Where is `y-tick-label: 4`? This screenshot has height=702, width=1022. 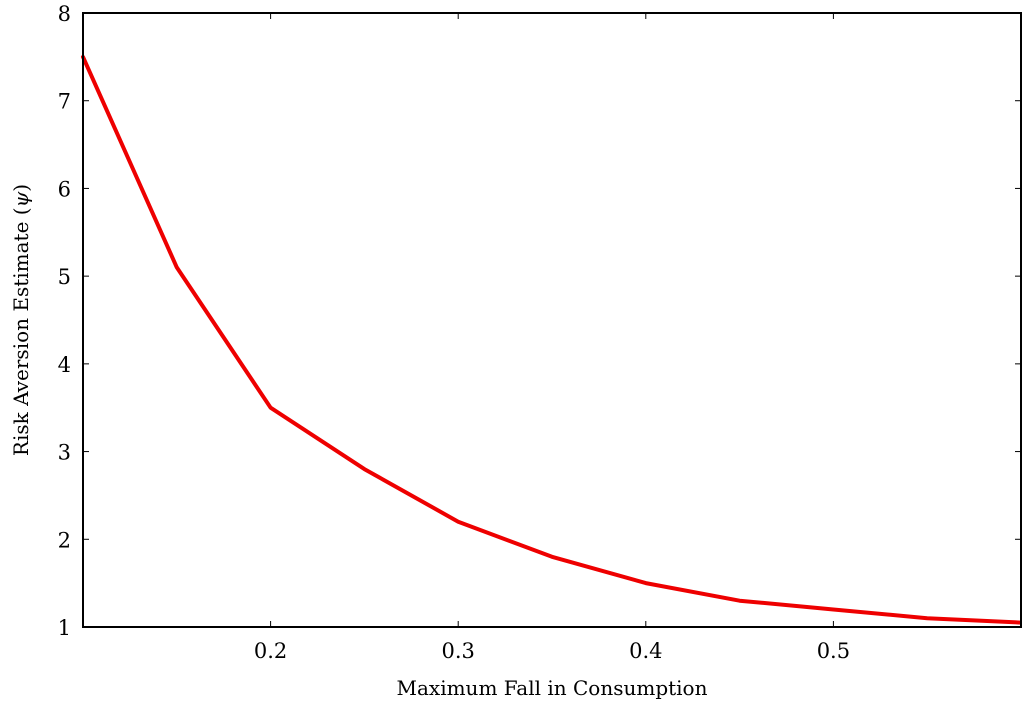
y-tick-label: 4 is located at coordinates (64, 365).